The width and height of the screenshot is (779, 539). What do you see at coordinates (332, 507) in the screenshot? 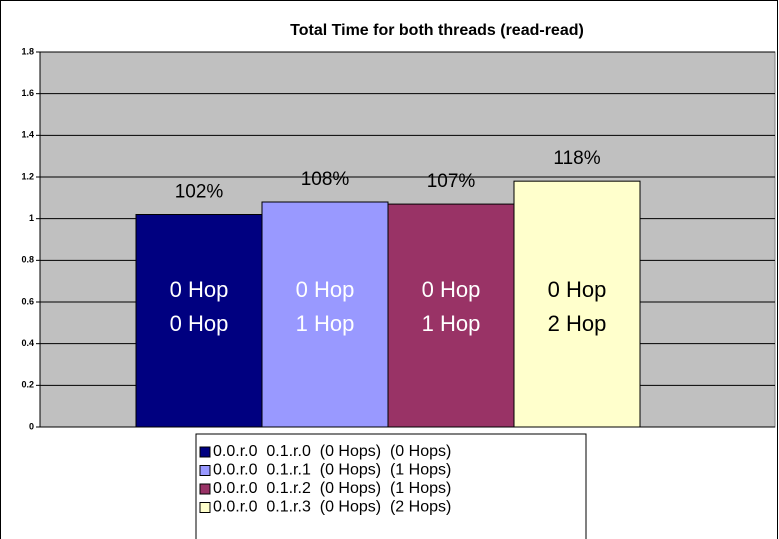
I see `legend-label: 0.0.r.0 0.1.r.3 (0 Hops) (2 Hops)` at bounding box center [332, 507].